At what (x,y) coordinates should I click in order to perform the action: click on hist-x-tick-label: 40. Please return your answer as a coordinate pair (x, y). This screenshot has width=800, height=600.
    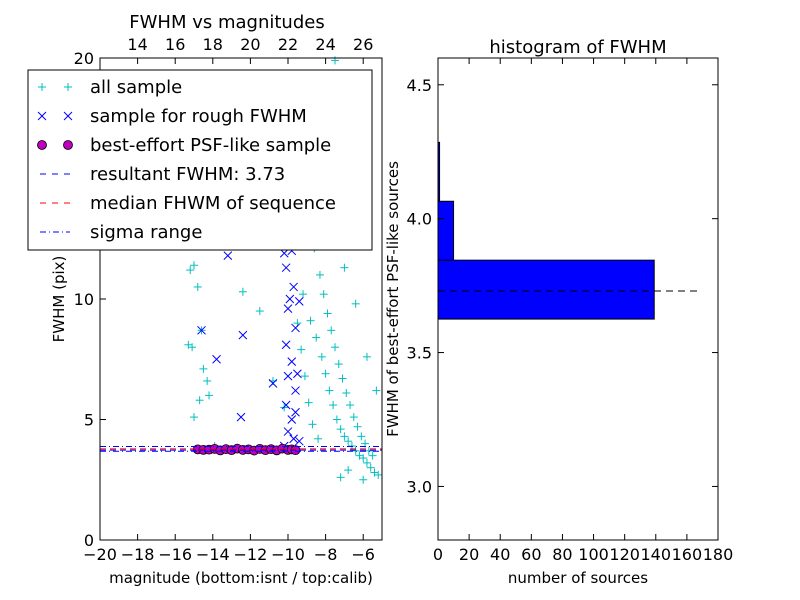
    Looking at the image, I should click on (500, 554).